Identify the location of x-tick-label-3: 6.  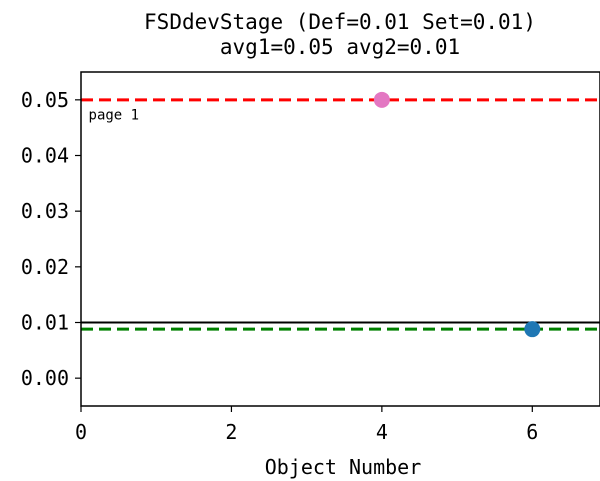
(532, 432).